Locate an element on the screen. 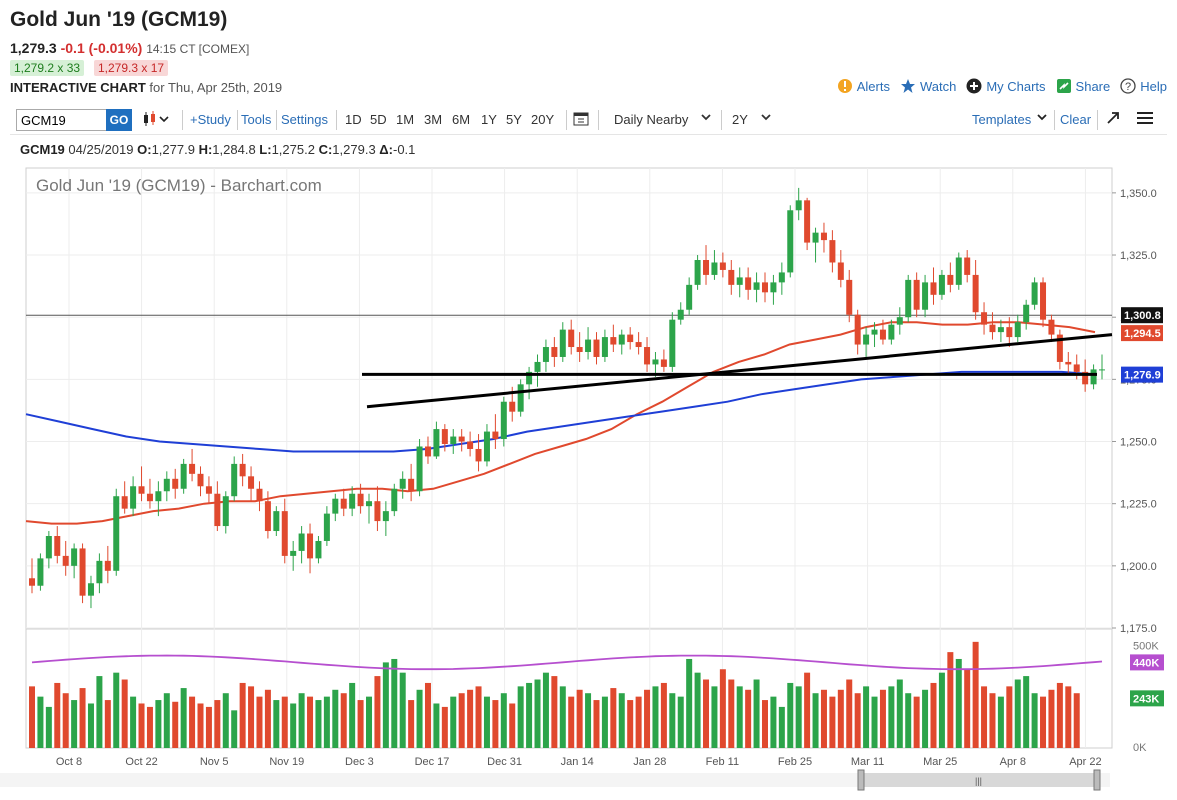 Image resolution: width=1177 pixels, height=800 pixels. y-tick-label: 1,200.0 is located at coordinates (1138, 567).